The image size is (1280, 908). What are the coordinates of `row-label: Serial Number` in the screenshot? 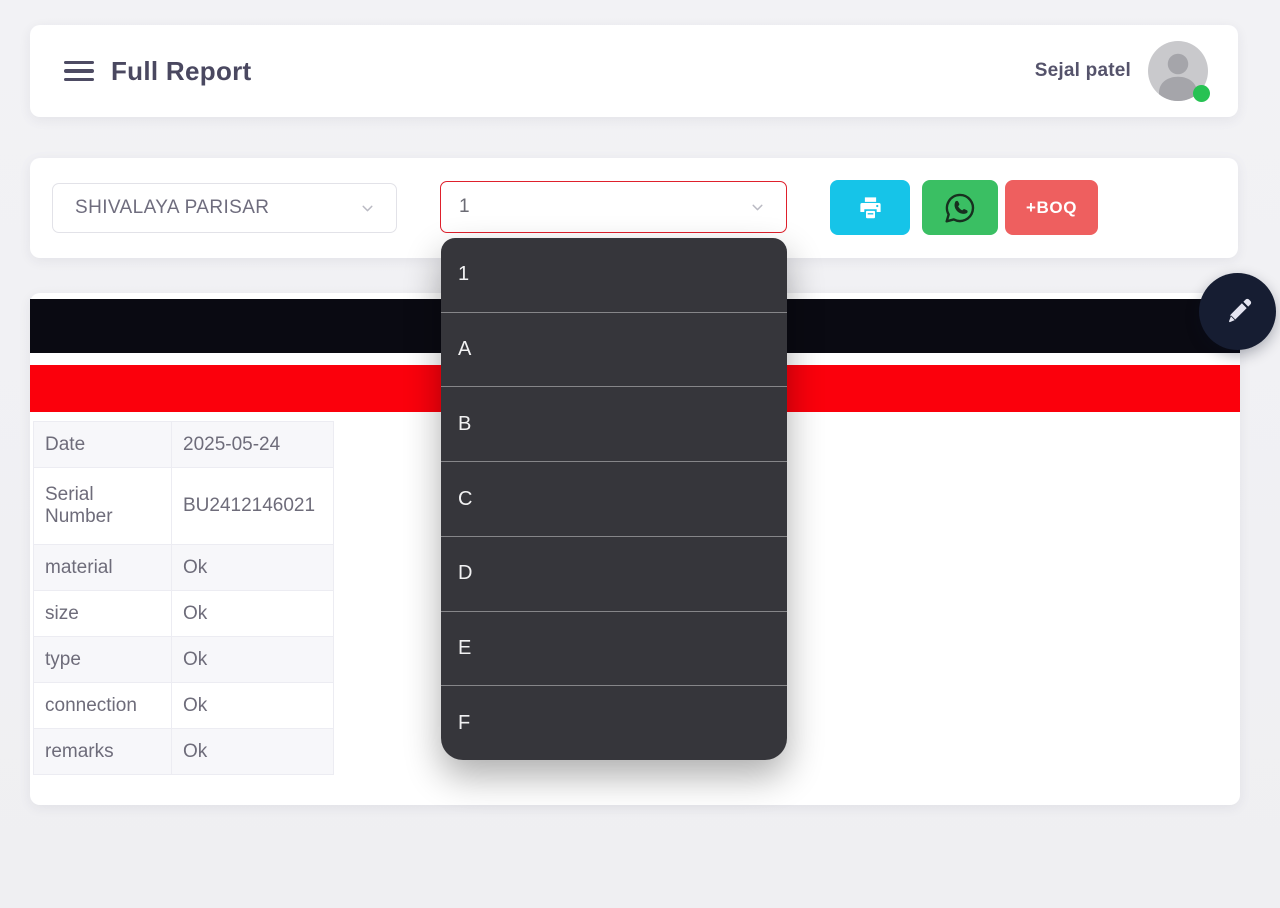 It's located at (102, 506).